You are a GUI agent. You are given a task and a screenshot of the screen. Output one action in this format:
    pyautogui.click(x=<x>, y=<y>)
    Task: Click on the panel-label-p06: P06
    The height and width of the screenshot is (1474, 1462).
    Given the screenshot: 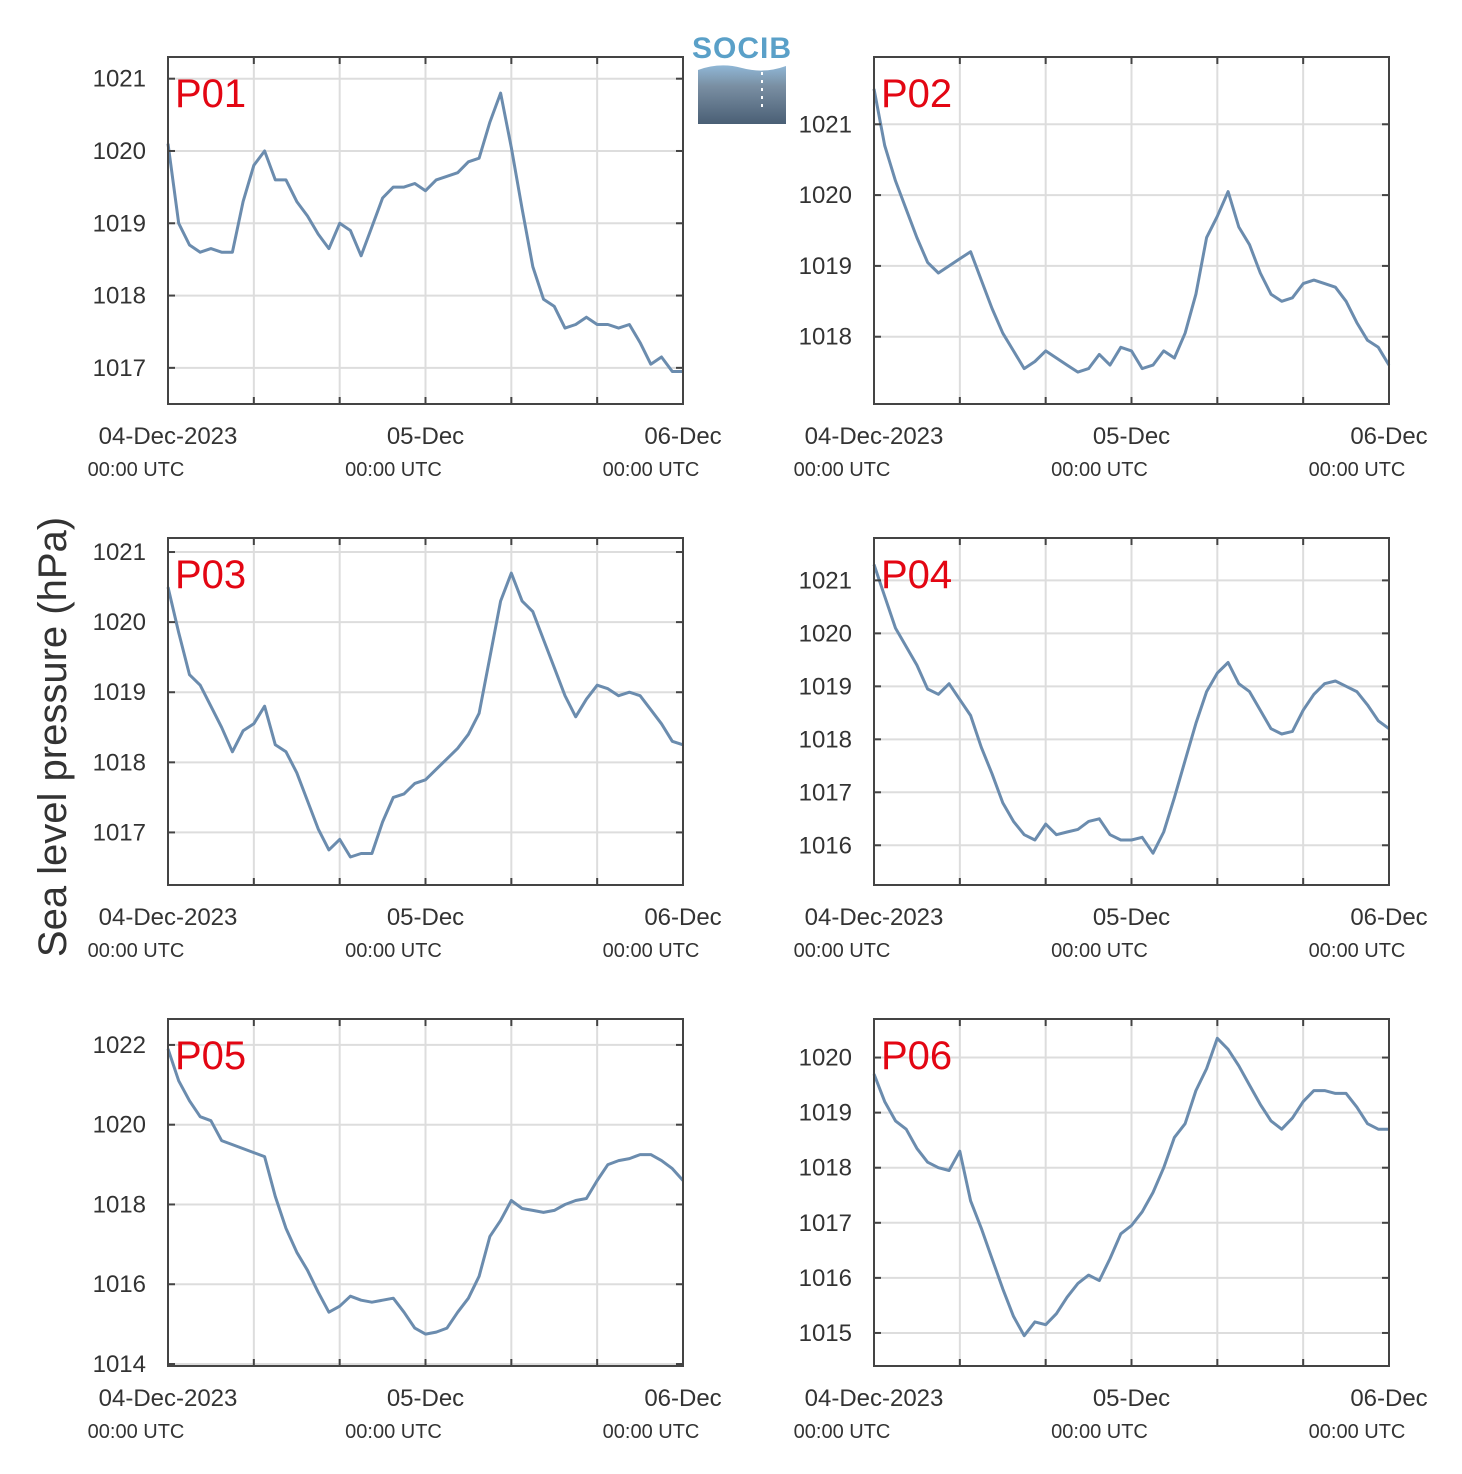 What is the action you would take?
    pyautogui.click(x=916, y=1056)
    